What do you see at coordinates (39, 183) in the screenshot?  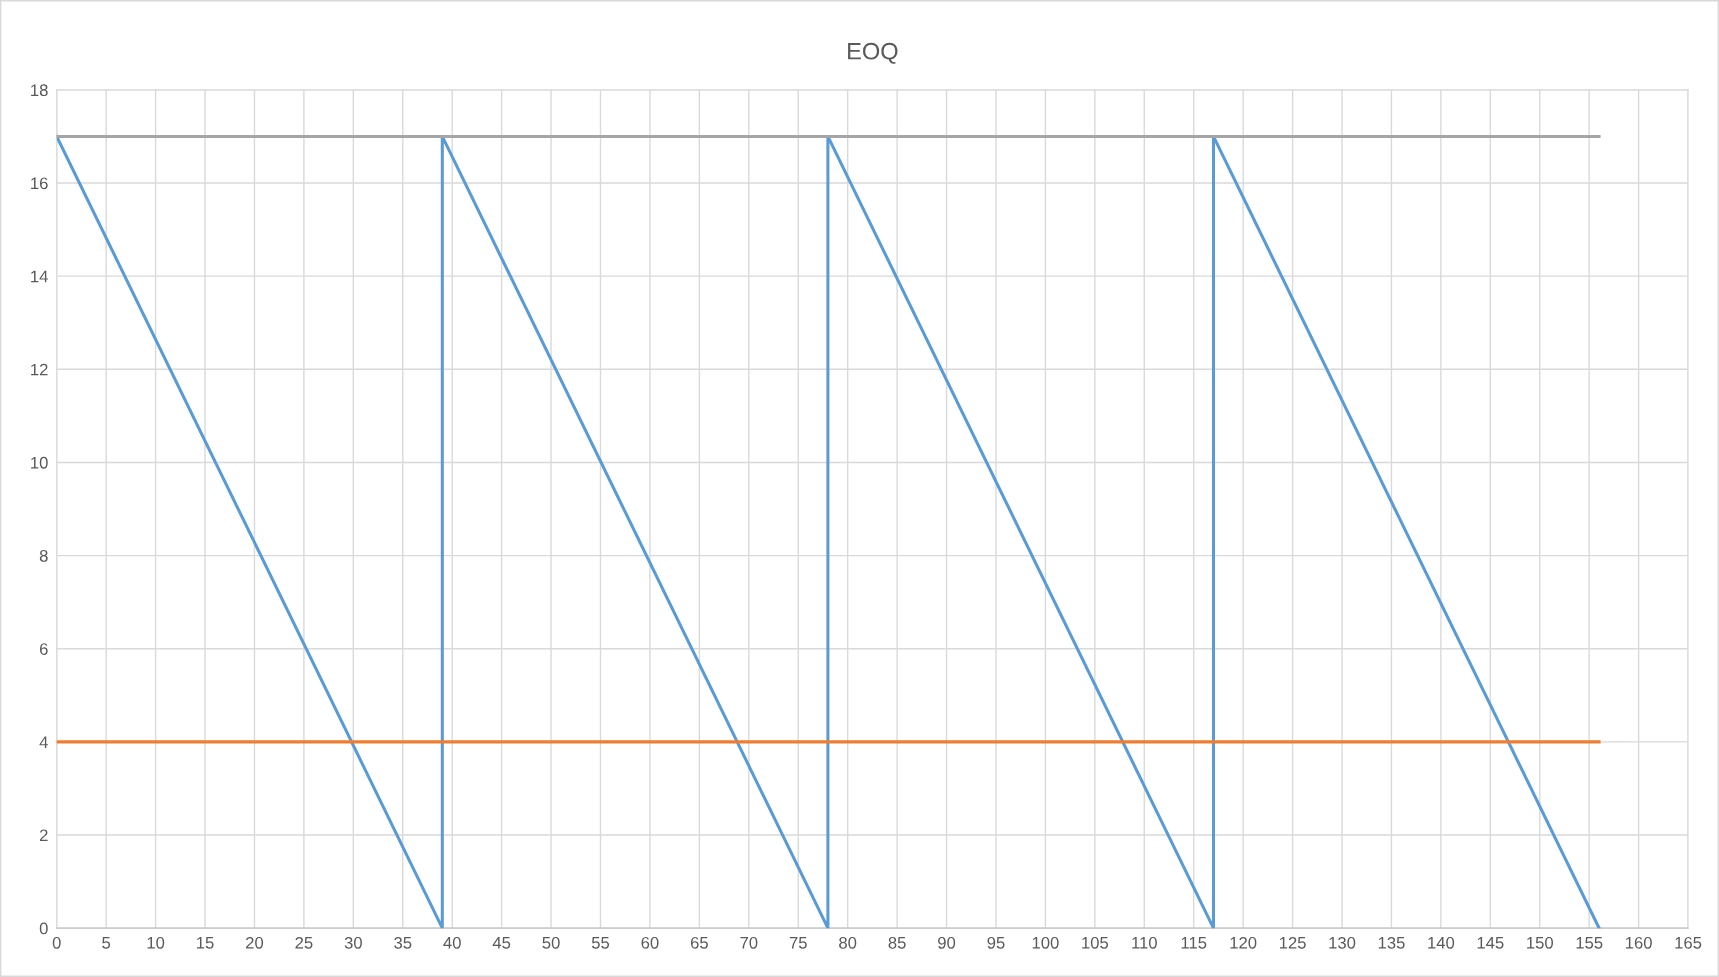 I see `y-tick-label: 16` at bounding box center [39, 183].